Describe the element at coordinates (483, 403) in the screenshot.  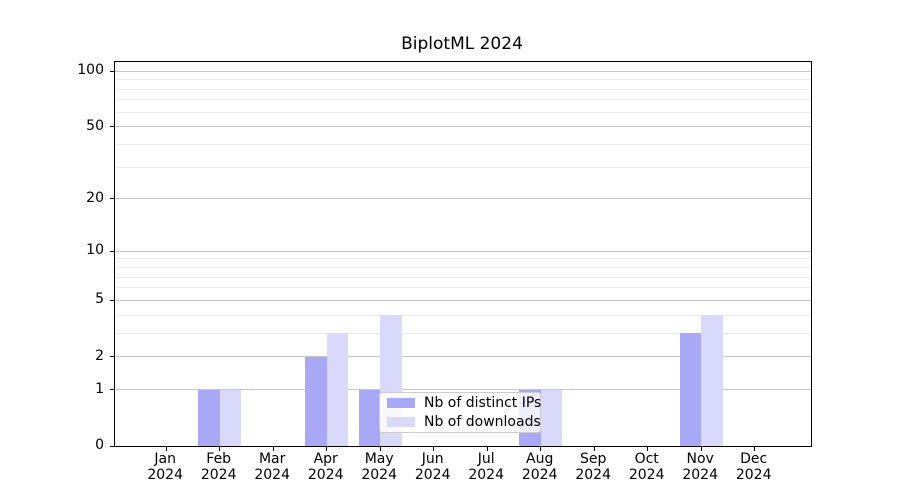
I see `legend-label-distinct-ips: Nb of distinct IPs` at that location.